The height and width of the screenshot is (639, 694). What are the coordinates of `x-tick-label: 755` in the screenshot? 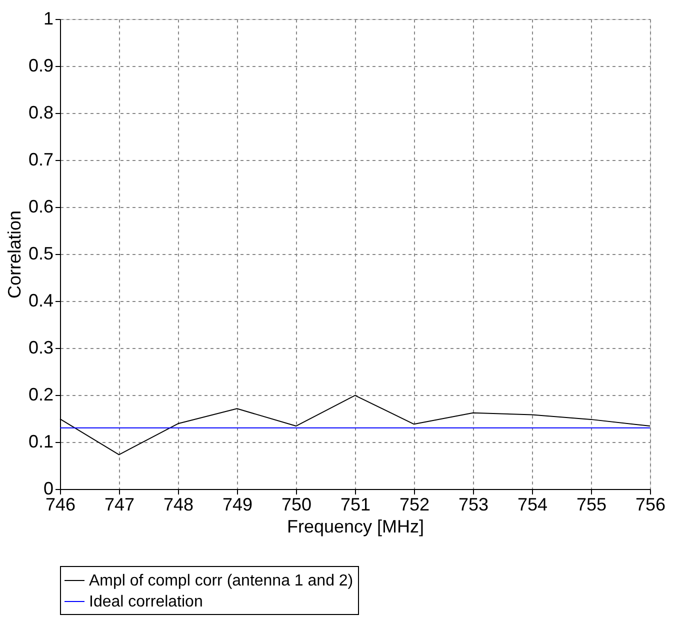 It's located at (591, 504).